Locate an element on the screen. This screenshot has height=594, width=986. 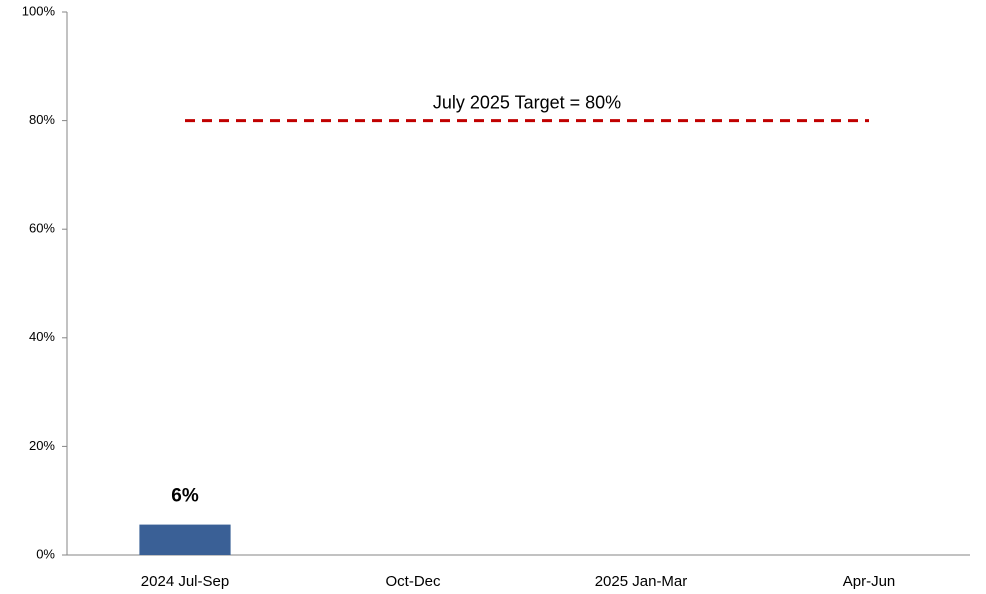
y-tick-label: 40% is located at coordinates (42, 336).